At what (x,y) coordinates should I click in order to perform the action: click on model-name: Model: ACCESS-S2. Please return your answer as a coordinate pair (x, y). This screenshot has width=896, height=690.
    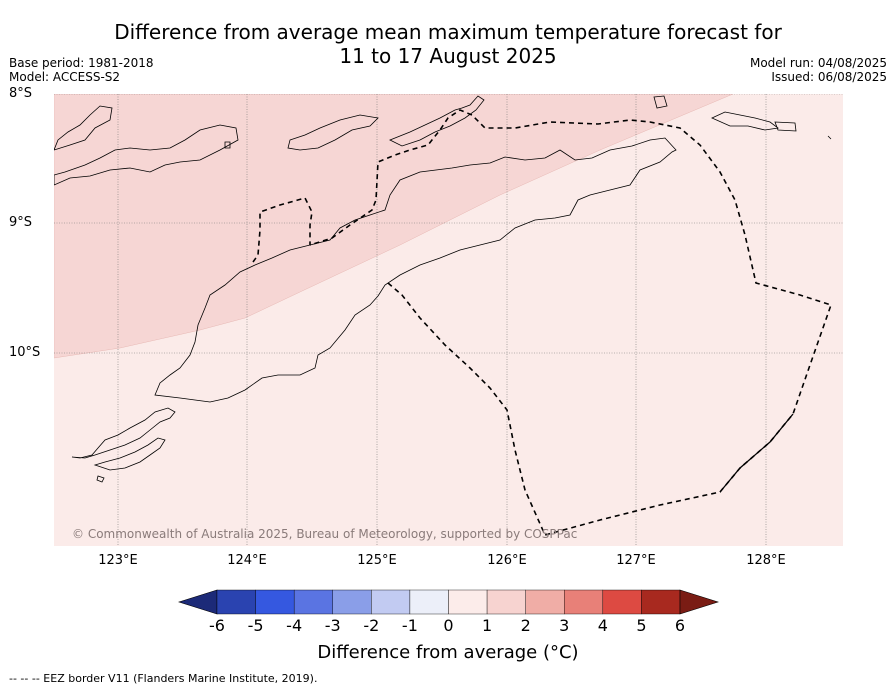
    Looking at the image, I should click on (65, 77).